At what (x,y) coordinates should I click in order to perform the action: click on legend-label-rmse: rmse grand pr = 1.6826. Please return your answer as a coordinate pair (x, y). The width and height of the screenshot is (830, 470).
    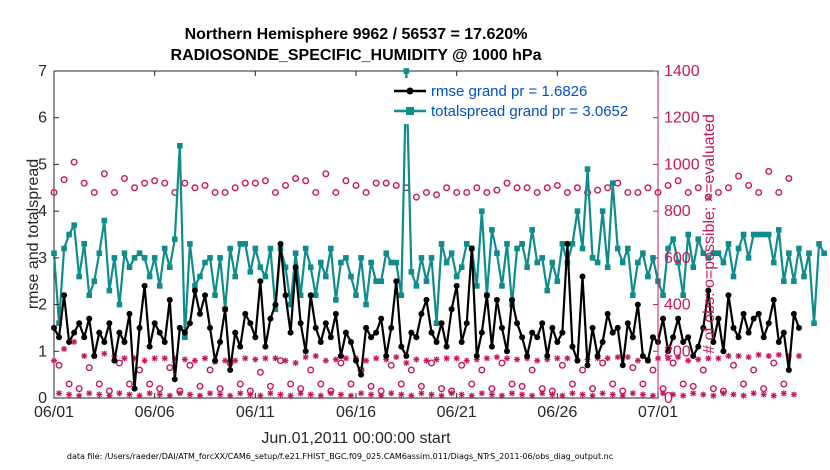
    Looking at the image, I should click on (509, 91).